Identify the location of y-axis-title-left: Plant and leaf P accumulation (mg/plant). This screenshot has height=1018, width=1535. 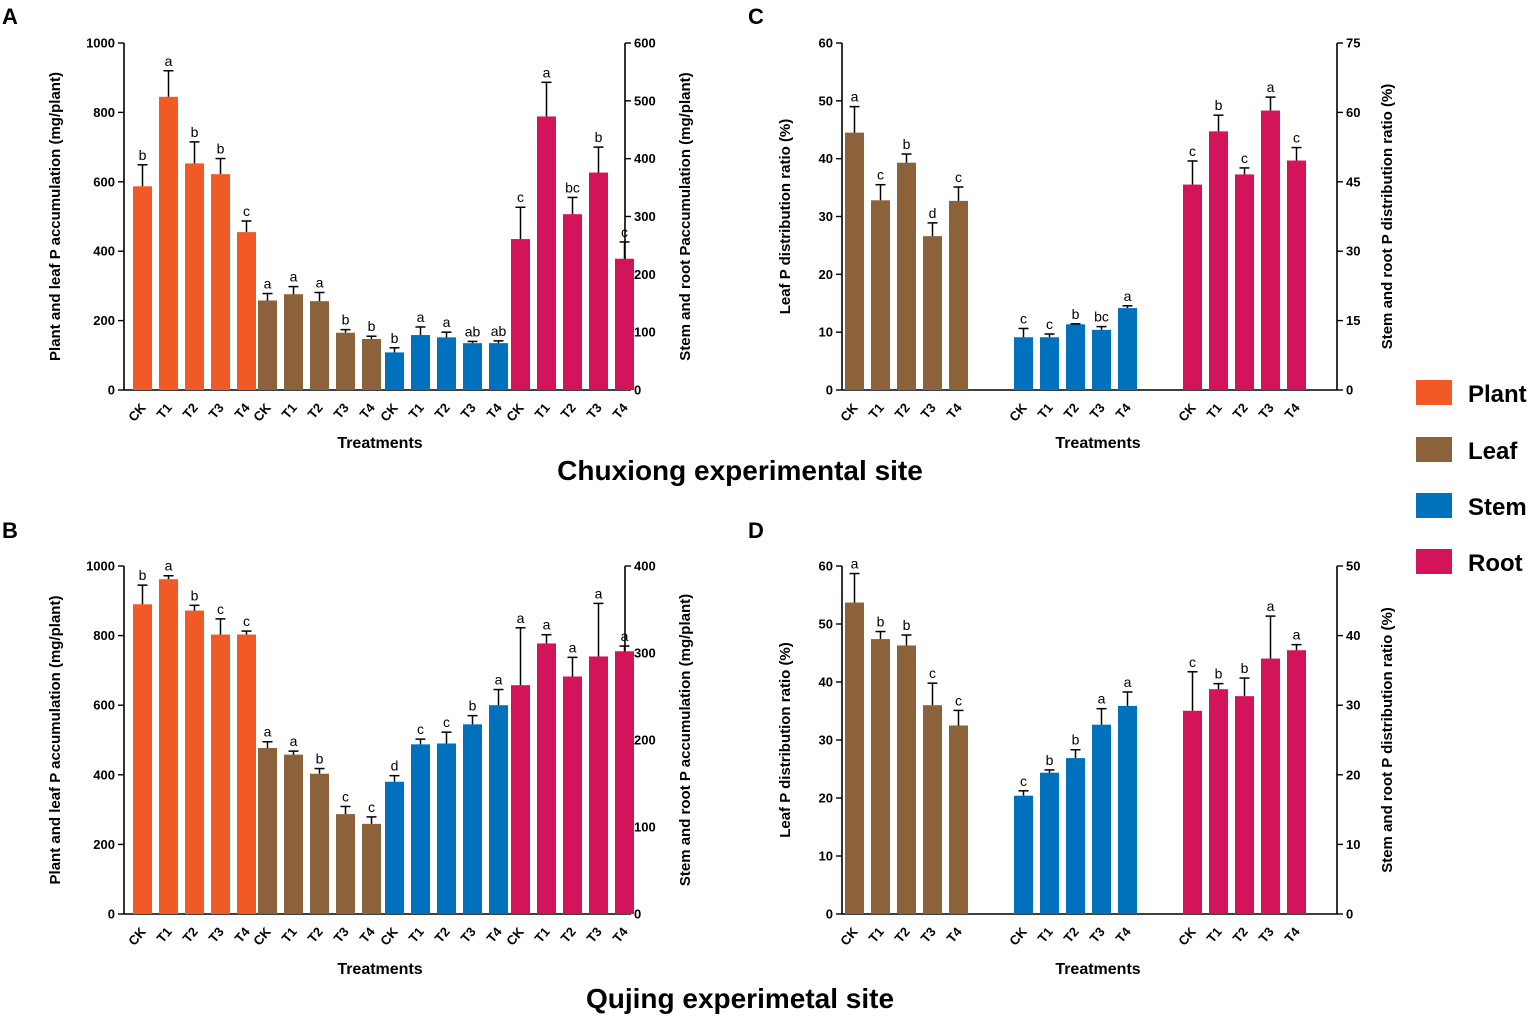
(55, 740).